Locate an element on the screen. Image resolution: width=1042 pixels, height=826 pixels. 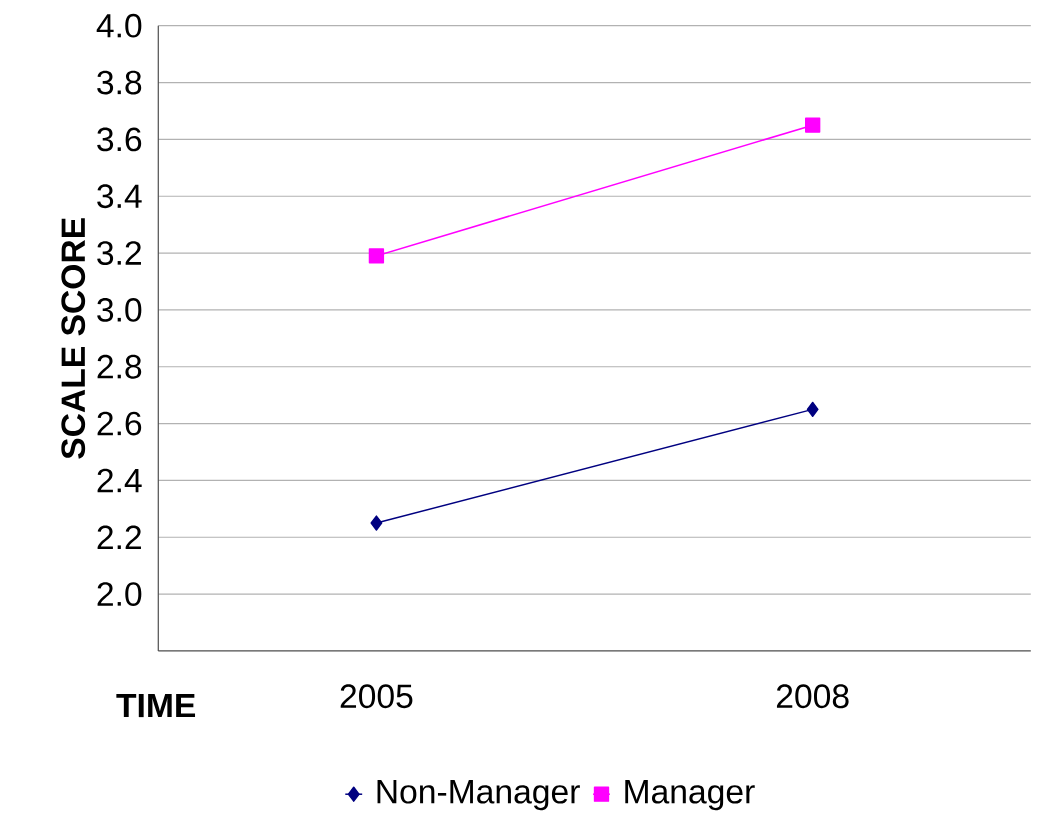
y-tick-label: 3.2 is located at coordinates (119, 253).